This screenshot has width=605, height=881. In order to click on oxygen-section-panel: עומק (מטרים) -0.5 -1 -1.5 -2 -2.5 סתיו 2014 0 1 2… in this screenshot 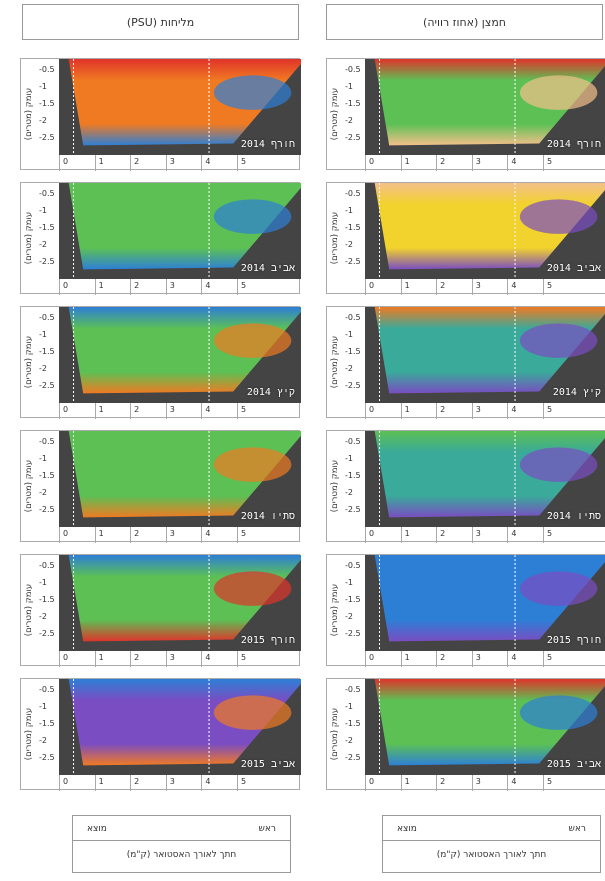, I will do `click(465, 486)`.